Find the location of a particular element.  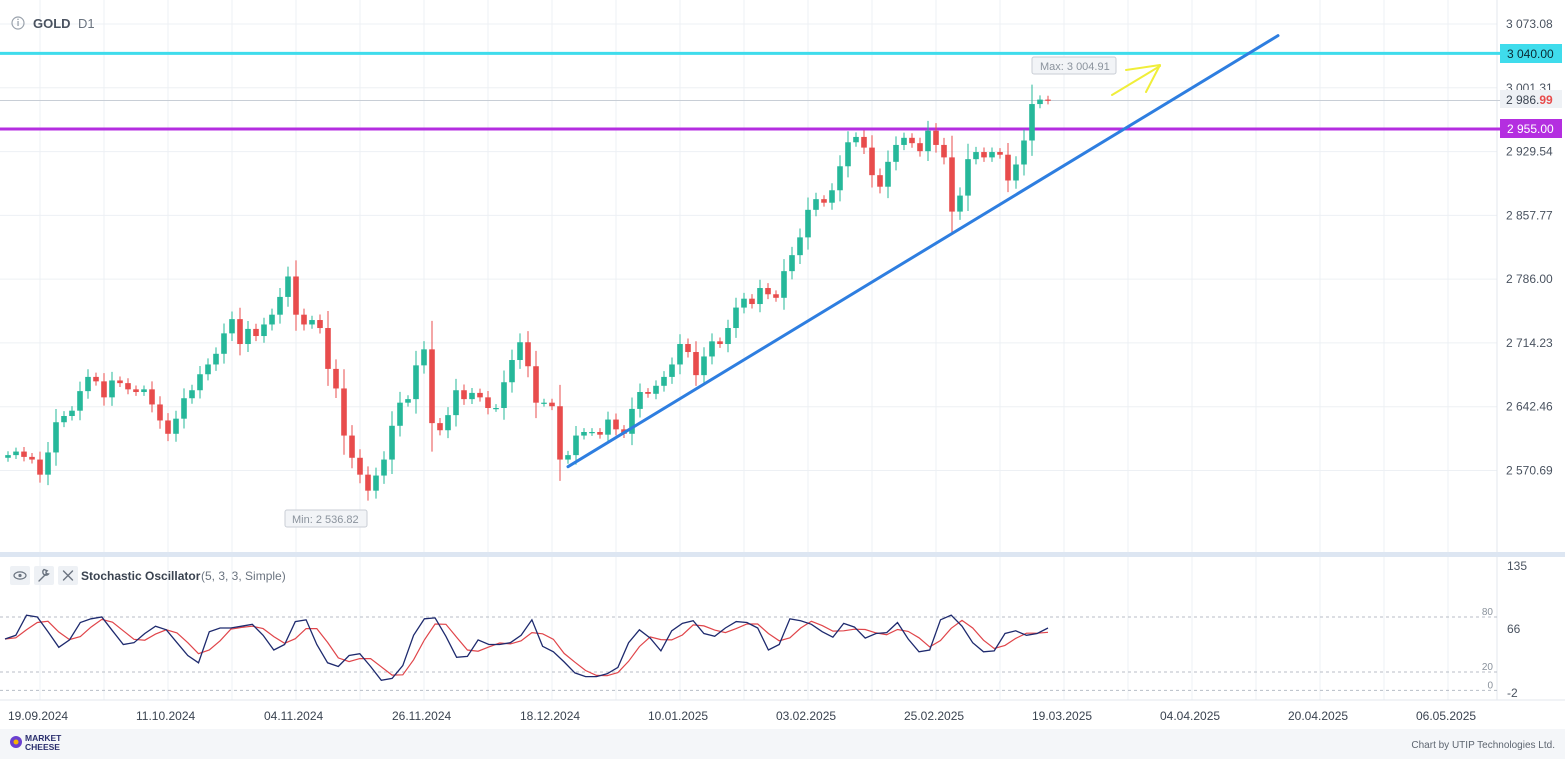

max-label: Max: 3 004.91 is located at coordinates (1075, 67).